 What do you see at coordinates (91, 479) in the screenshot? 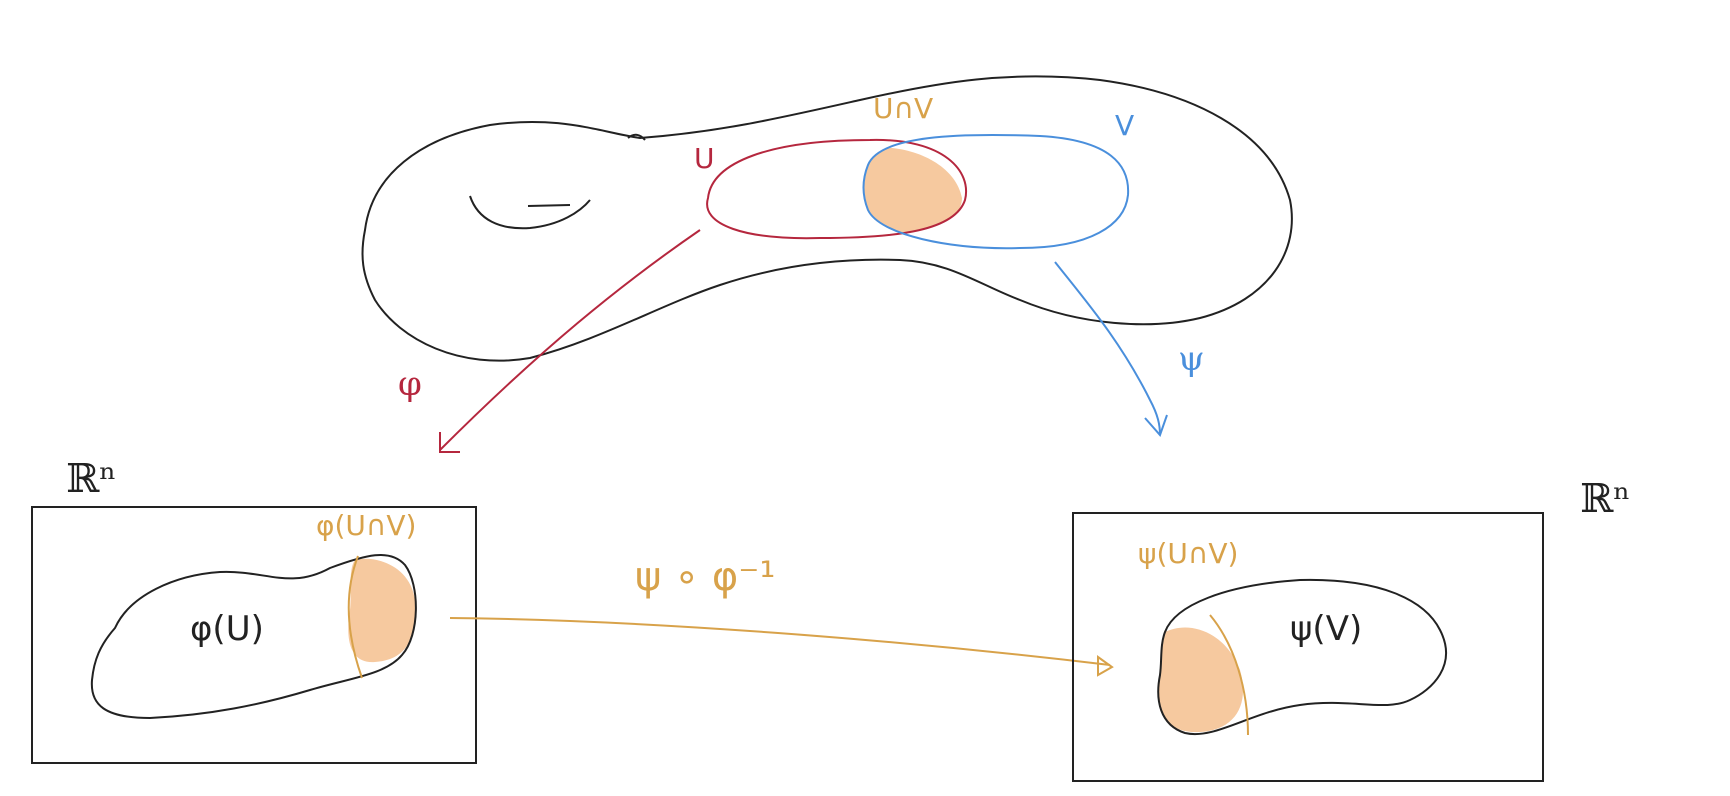
I see `left-space-label: ℝⁿ` at bounding box center [91, 479].